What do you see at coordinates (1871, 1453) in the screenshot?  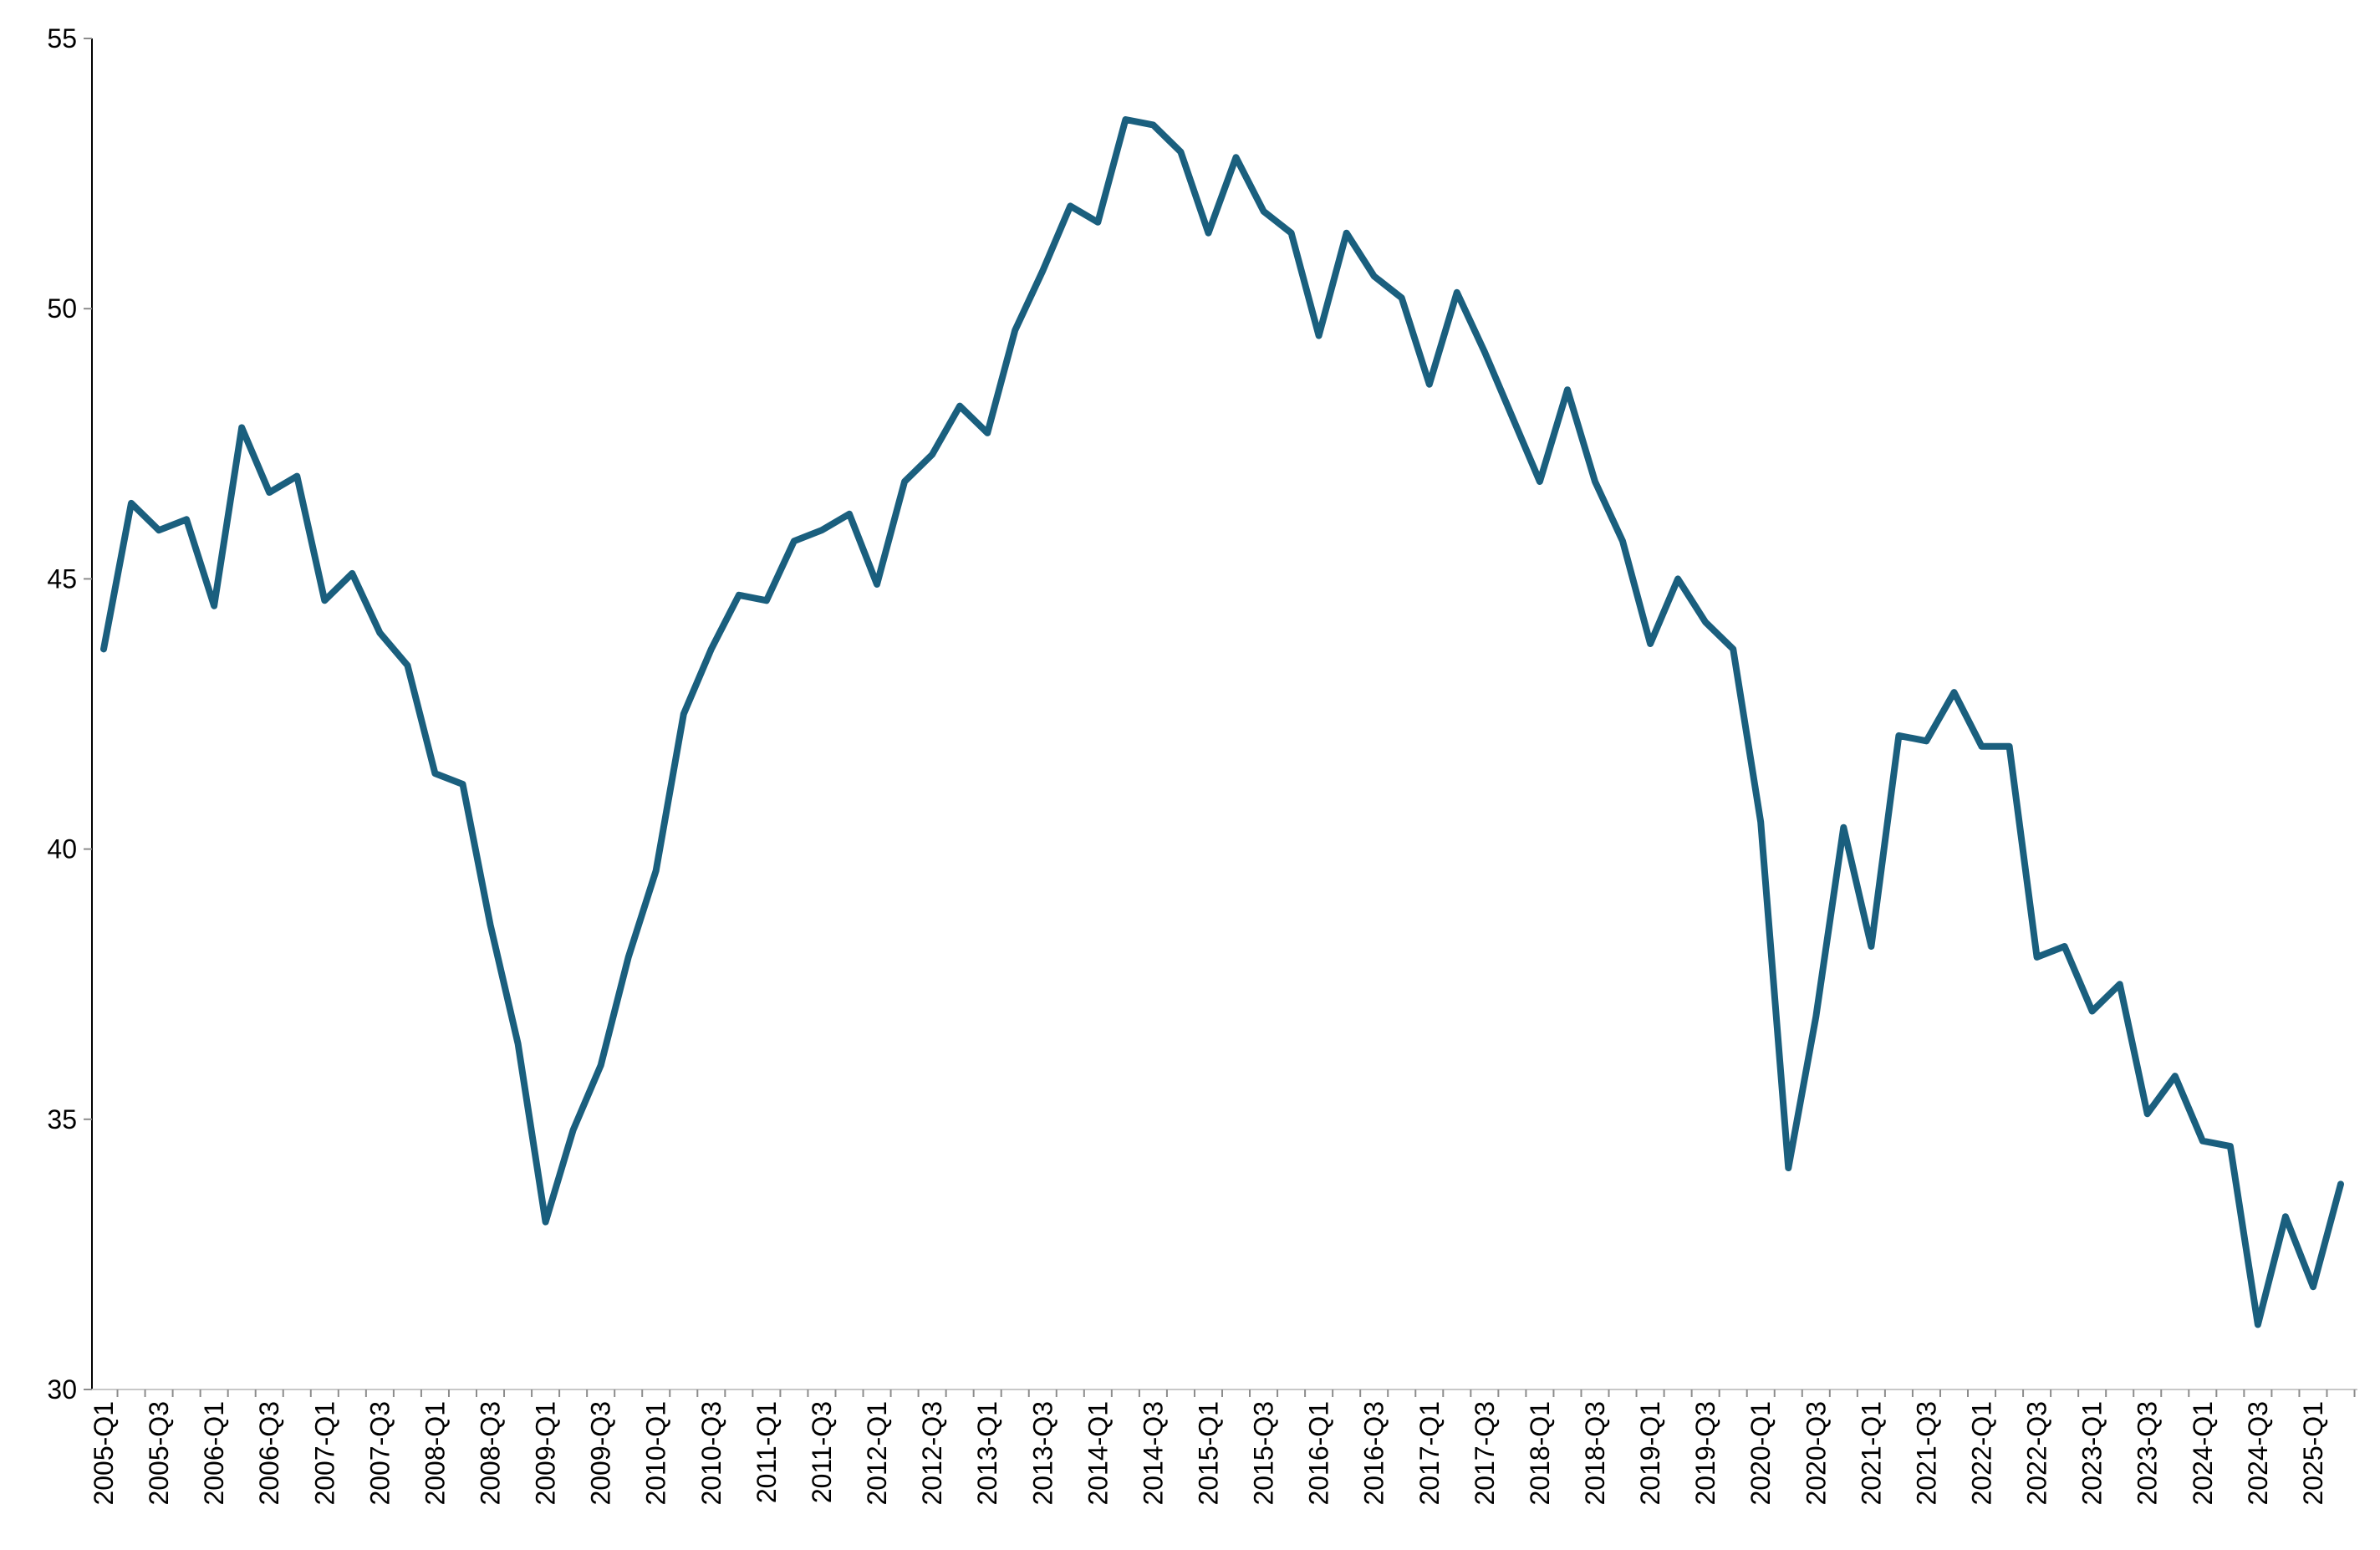 I see `x-tick-label: 2021-Q1` at bounding box center [1871, 1453].